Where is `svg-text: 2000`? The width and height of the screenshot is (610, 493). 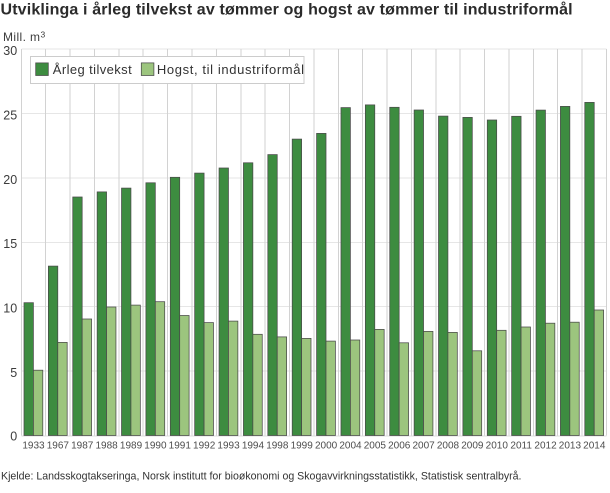
svg-text: 2000 is located at coordinates (326, 446).